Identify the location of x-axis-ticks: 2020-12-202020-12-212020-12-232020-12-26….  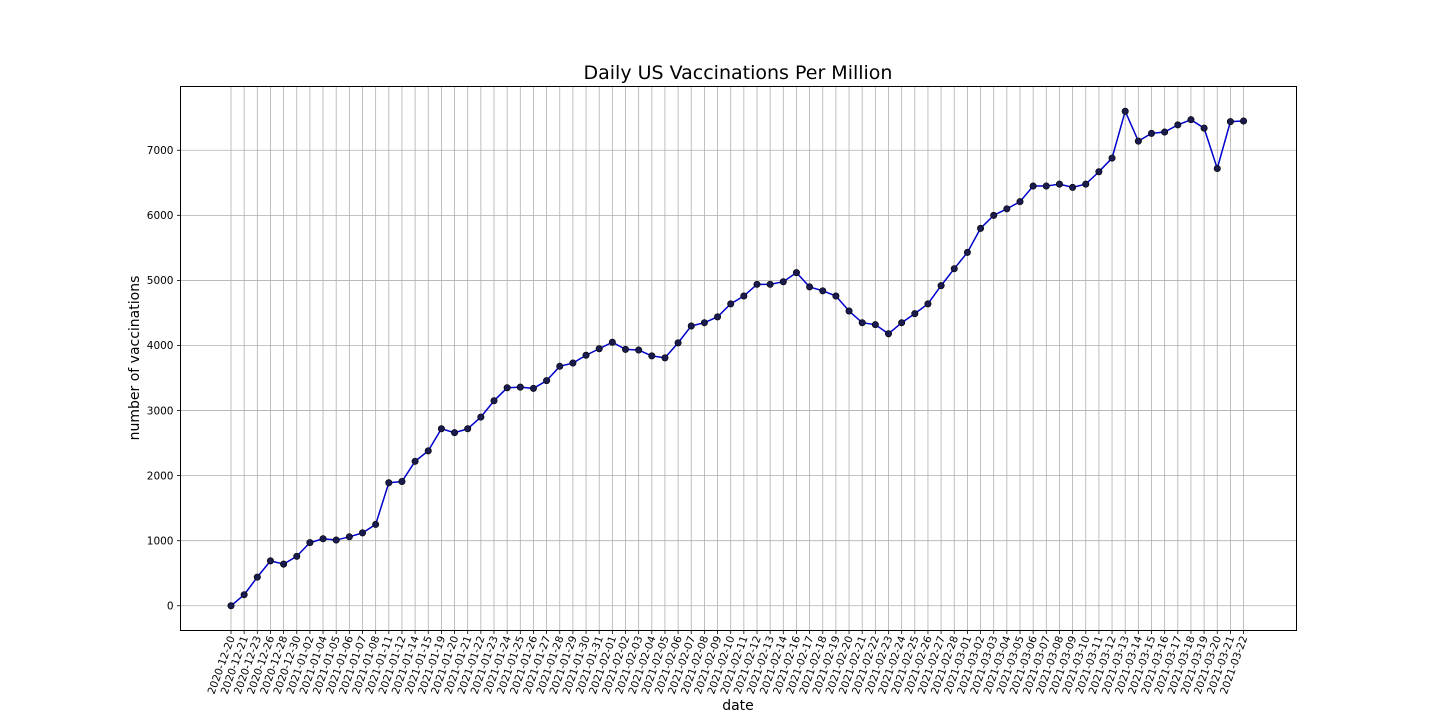
(728, 663).